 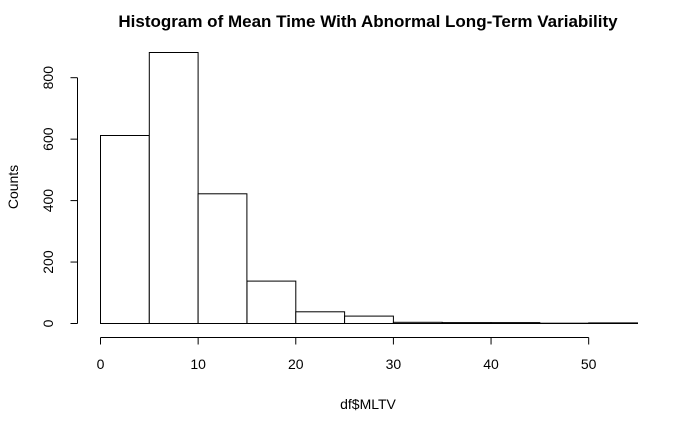 What do you see at coordinates (48, 78) in the screenshot?
I see `y-tick-label: 800` at bounding box center [48, 78].